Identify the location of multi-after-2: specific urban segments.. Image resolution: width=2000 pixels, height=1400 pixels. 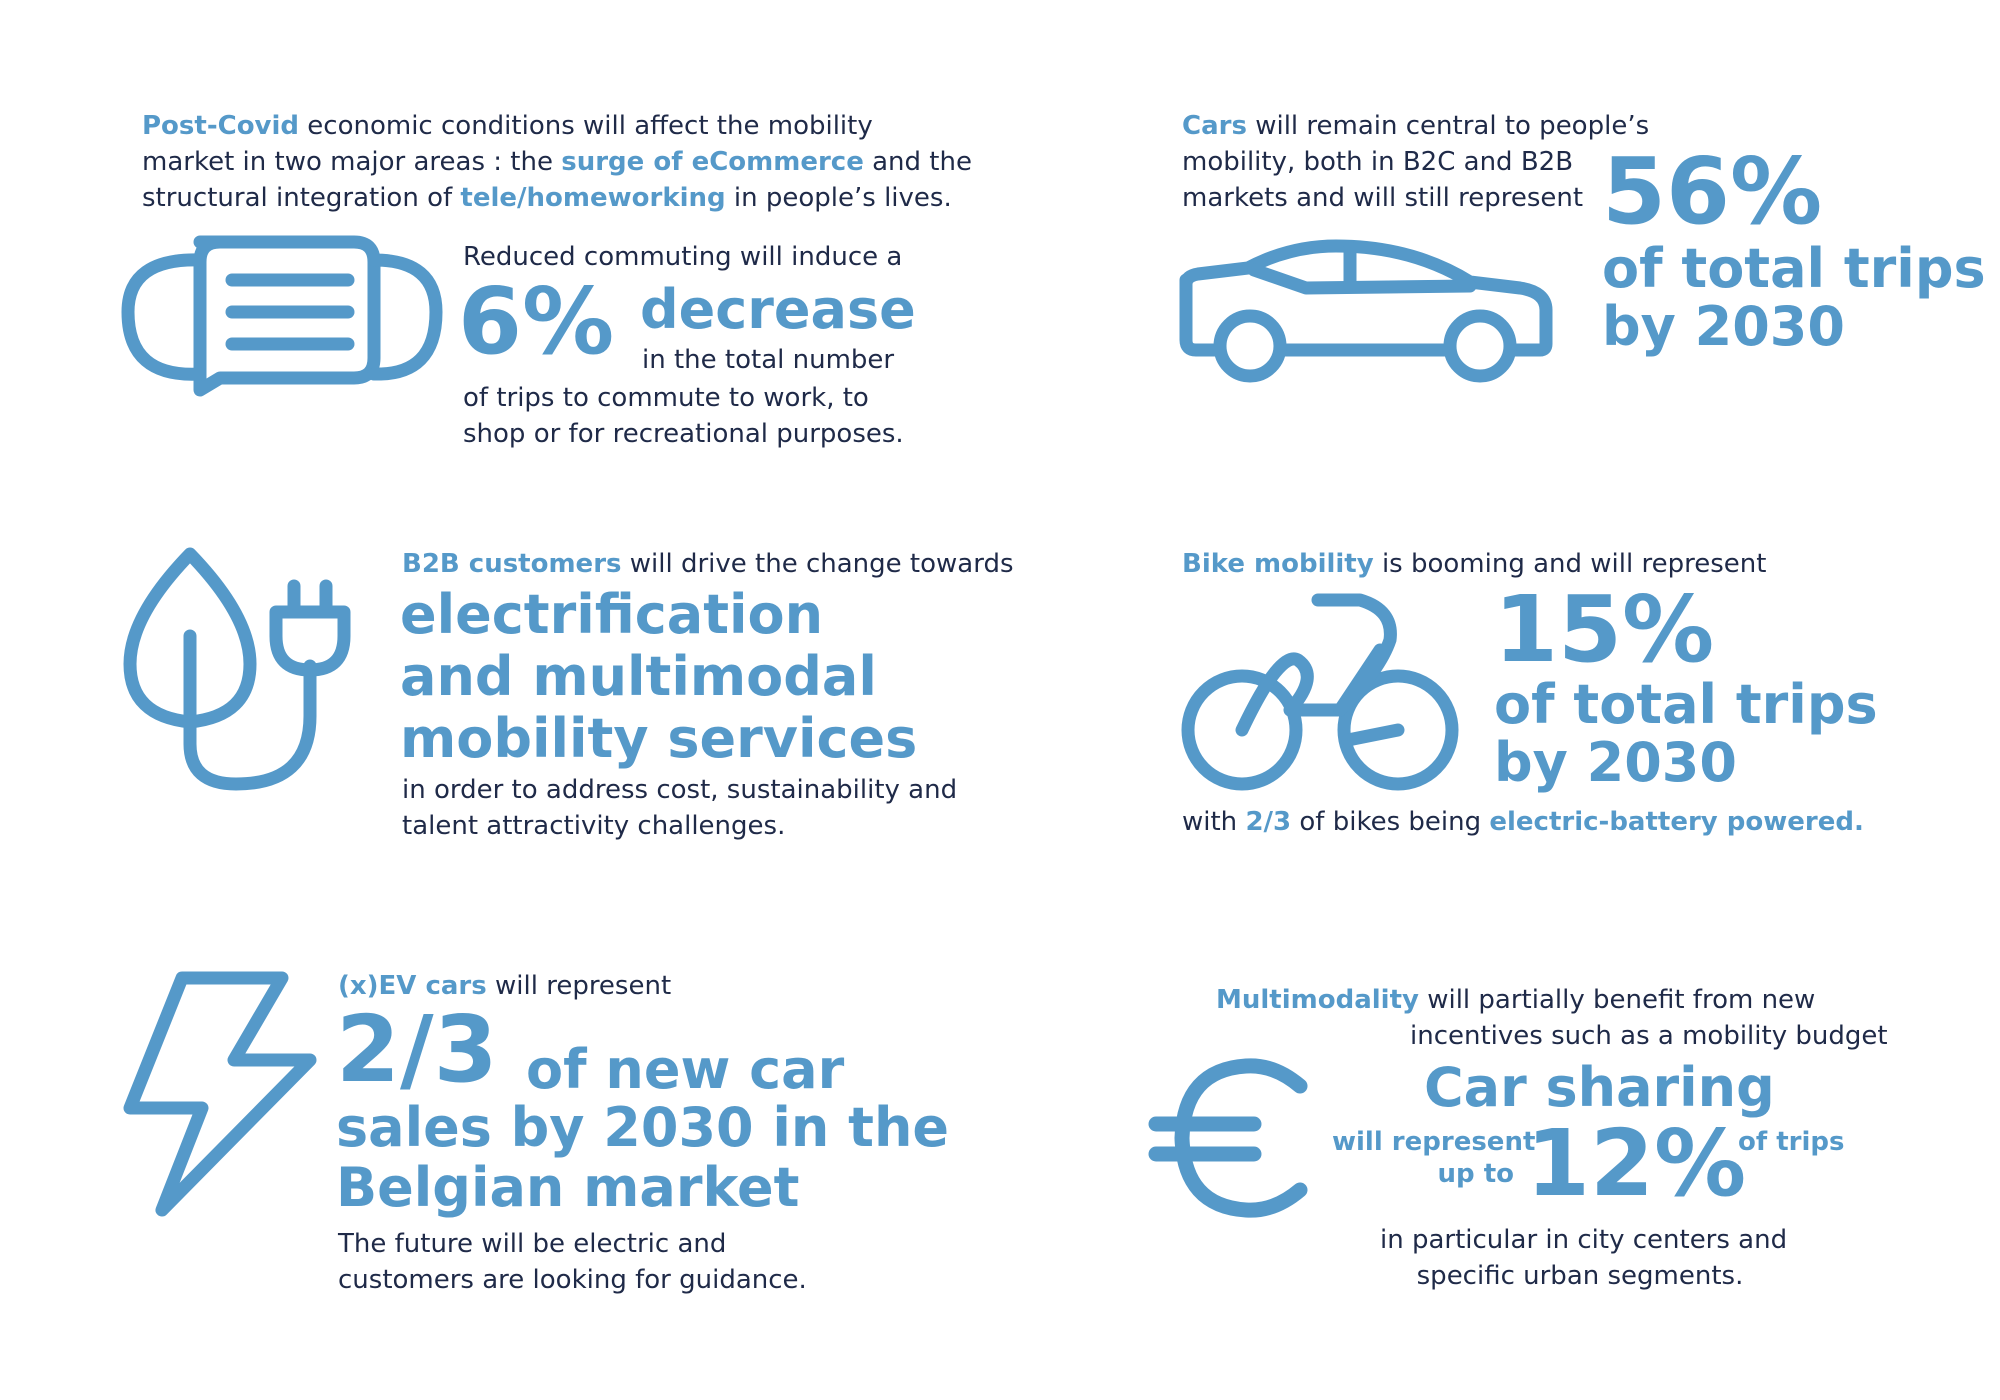
(1580, 1276).